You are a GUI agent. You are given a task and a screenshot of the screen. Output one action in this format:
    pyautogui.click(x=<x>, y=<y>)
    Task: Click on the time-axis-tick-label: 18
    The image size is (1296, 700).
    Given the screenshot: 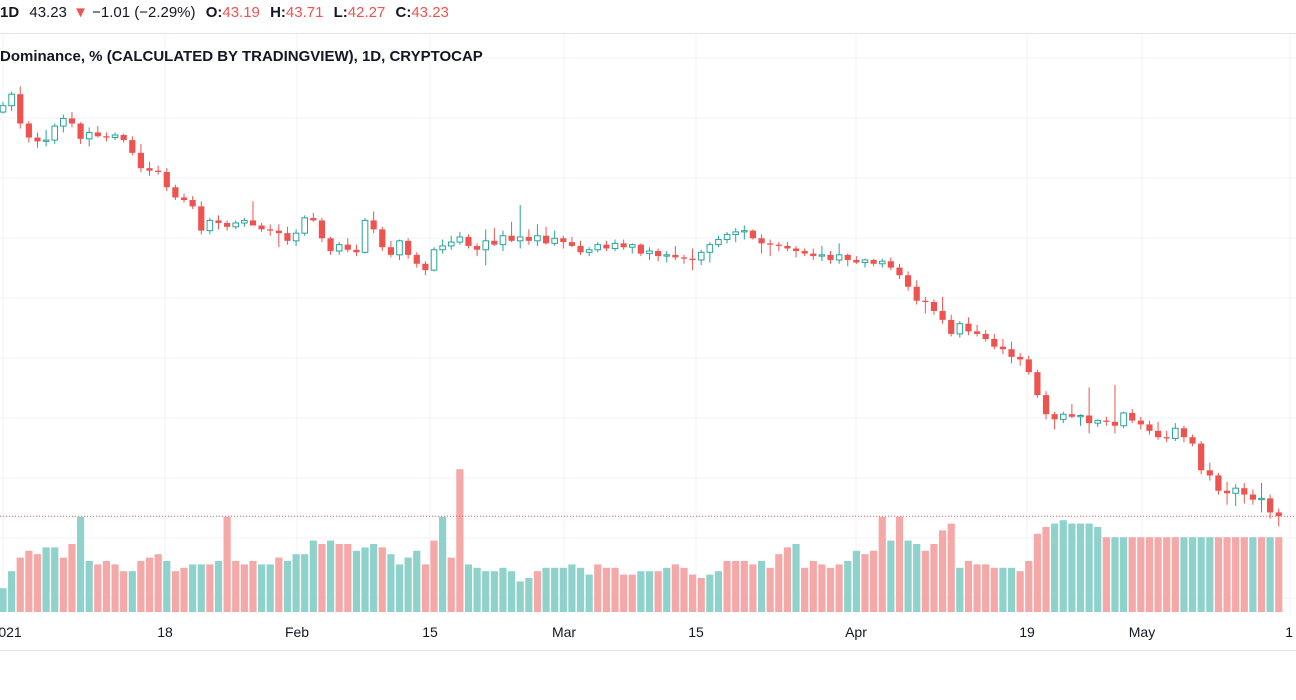 What is the action you would take?
    pyautogui.click(x=165, y=632)
    